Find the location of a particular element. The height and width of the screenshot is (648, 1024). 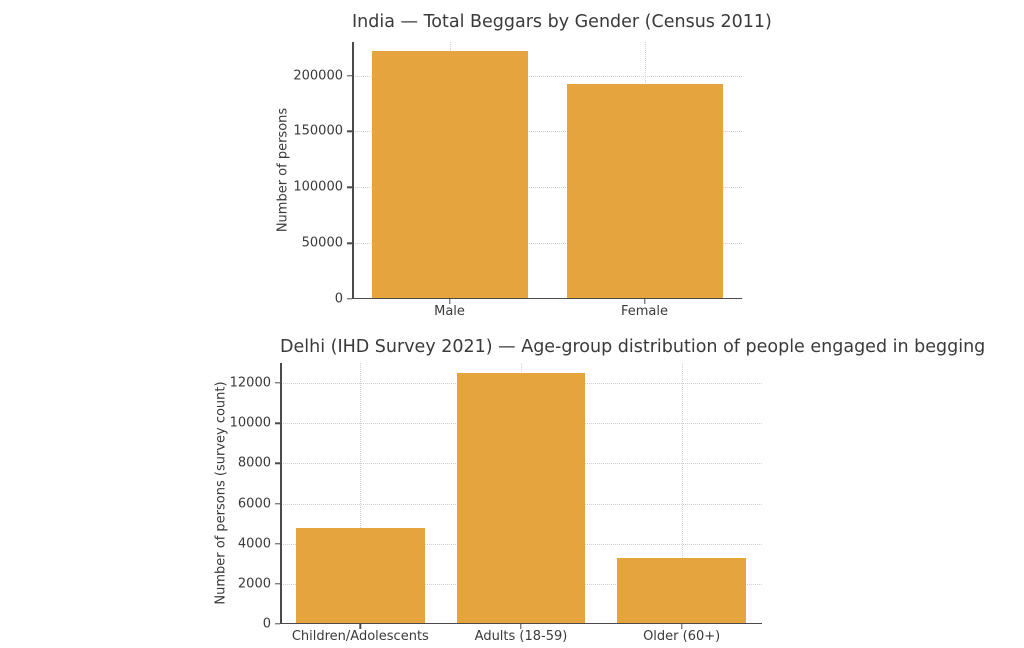

bar-children-adolescents is located at coordinates (360, 575).